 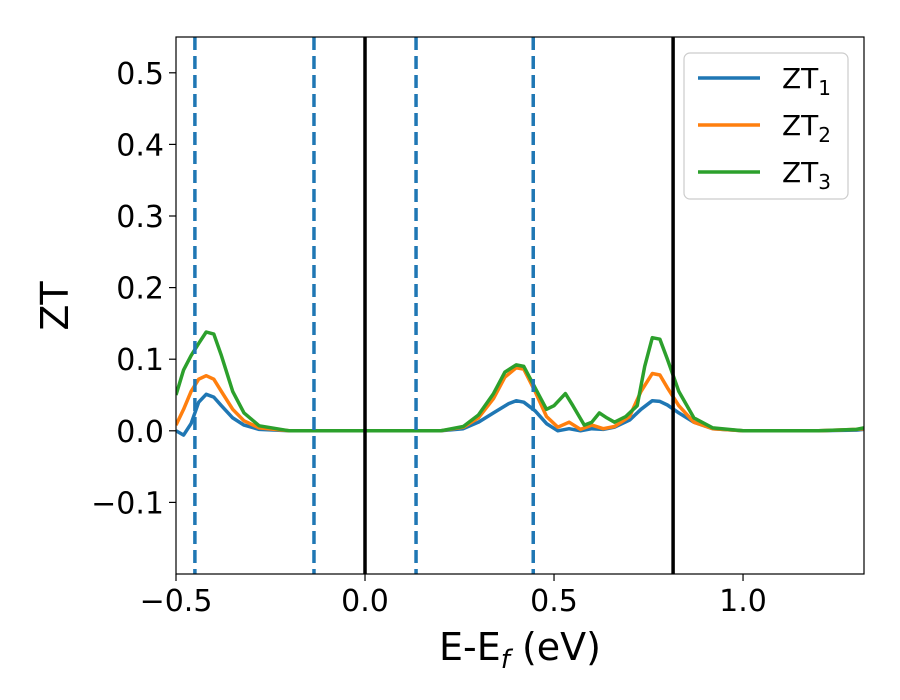 What do you see at coordinates (140, 74) in the screenshot?
I see `y-tick-label-6: 0.5` at bounding box center [140, 74].